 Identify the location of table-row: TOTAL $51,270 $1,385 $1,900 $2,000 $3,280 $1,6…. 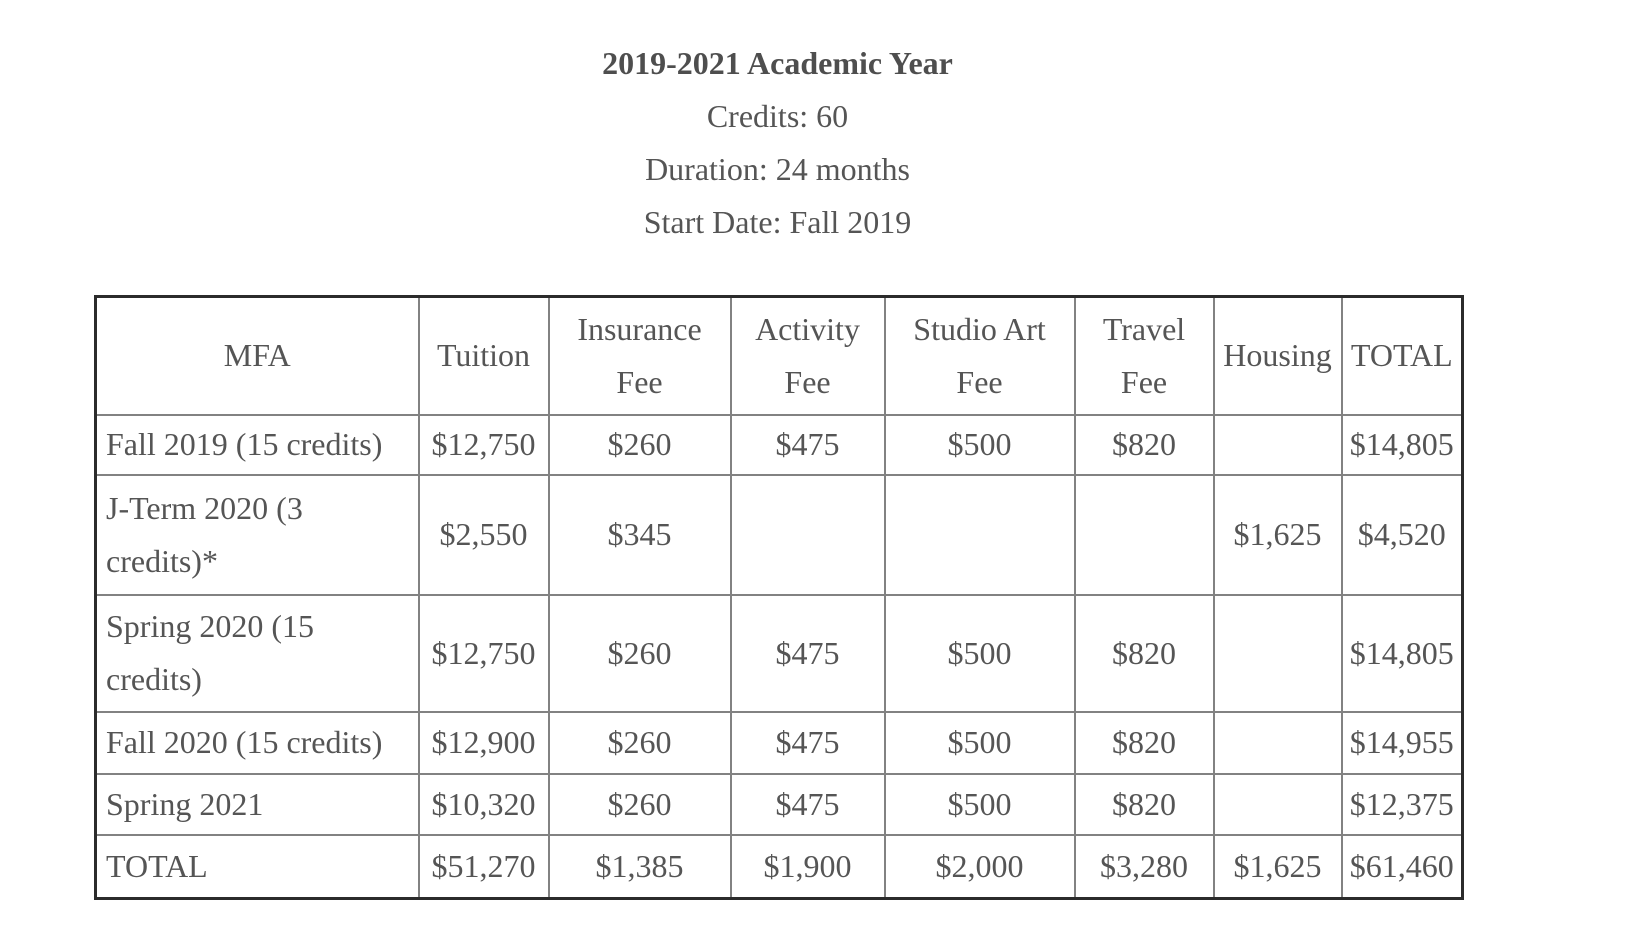
(779, 866).